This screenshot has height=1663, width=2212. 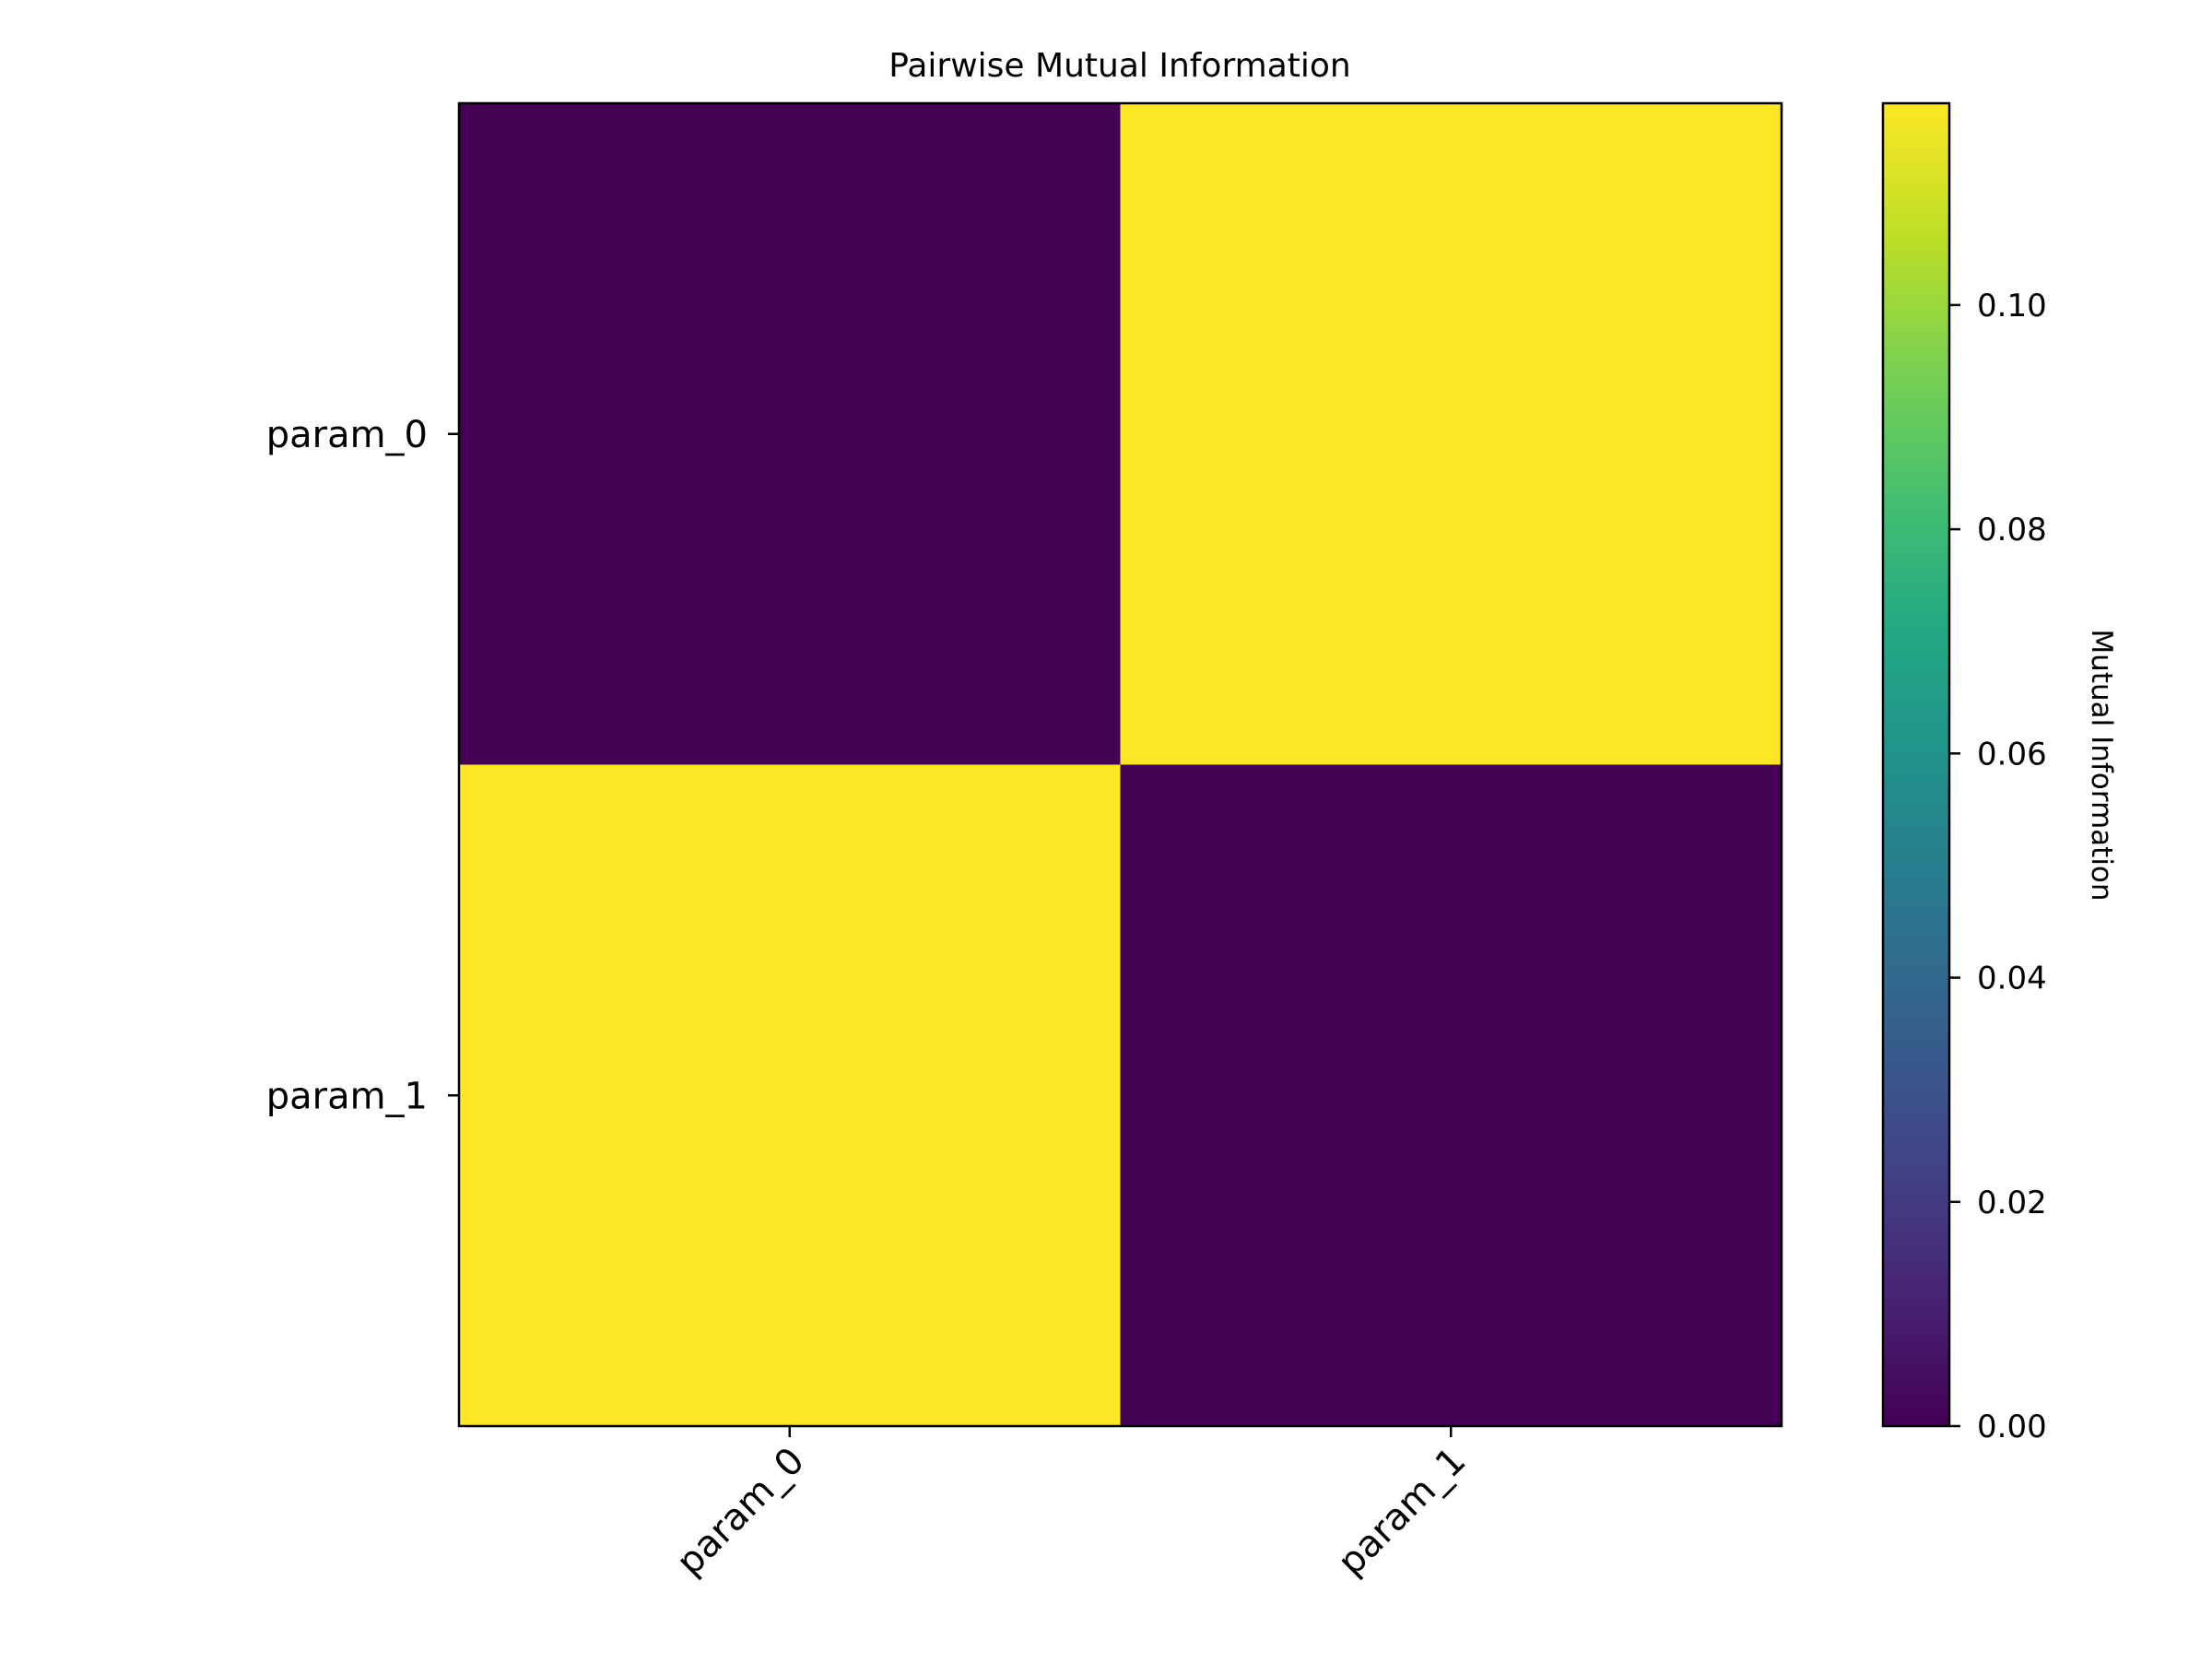 I want to click on colorbar-tick-label: 0.10, so click(x=2012, y=306).